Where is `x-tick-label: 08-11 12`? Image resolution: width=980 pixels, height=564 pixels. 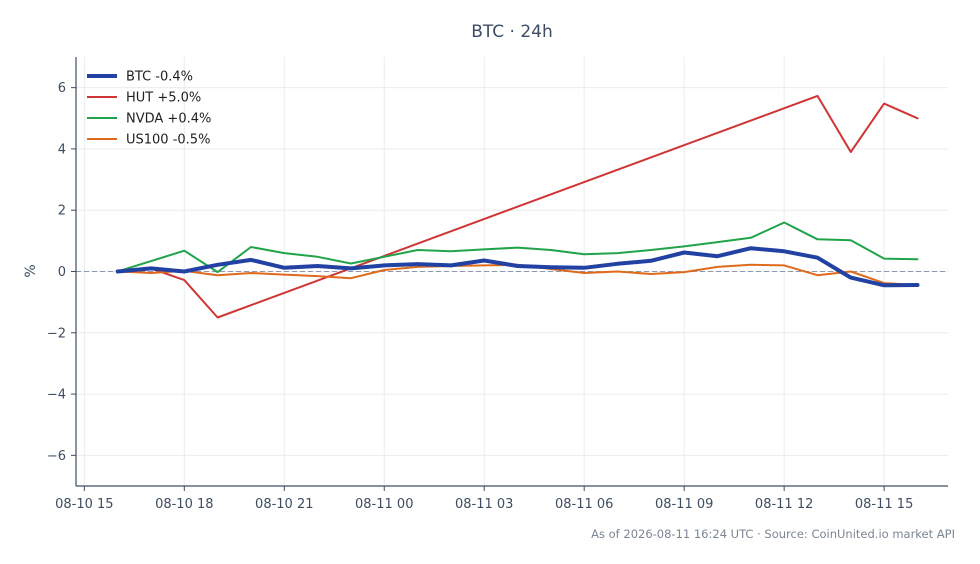 x-tick-label: 08-11 12 is located at coordinates (784, 504).